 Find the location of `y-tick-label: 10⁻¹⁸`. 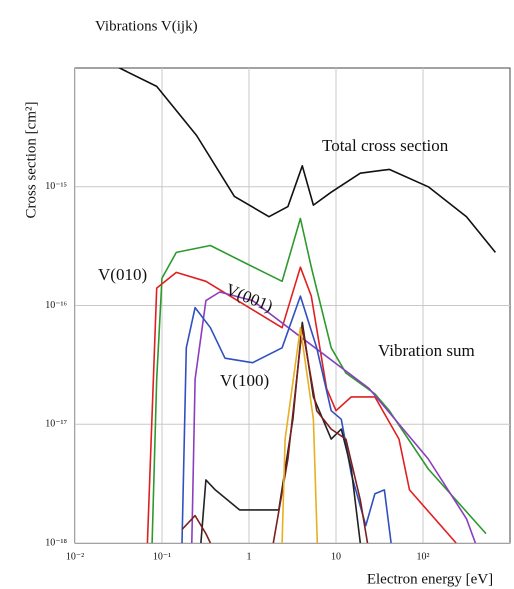

y-tick-label: 10⁻¹⁸ is located at coordinates (56, 542).